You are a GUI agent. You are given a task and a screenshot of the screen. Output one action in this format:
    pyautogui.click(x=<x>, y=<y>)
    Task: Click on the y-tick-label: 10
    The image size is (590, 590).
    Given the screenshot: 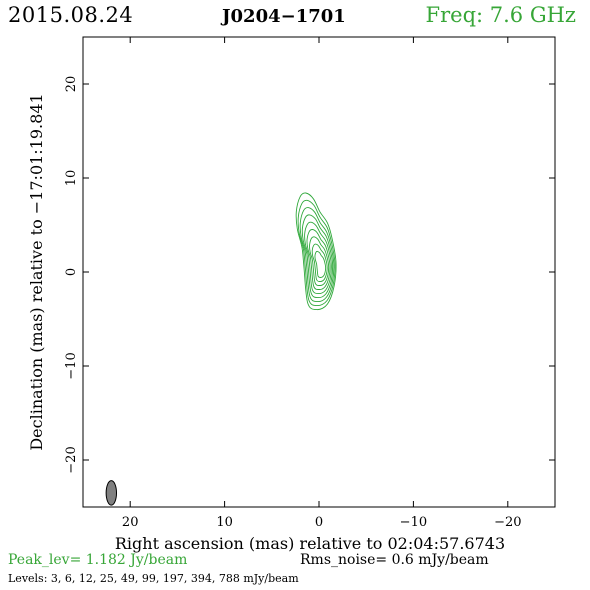 What is the action you would take?
    pyautogui.click(x=71, y=178)
    